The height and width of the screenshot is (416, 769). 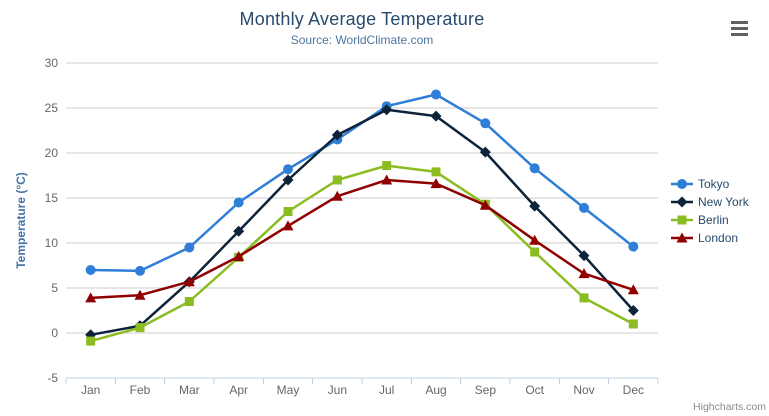 I want to click on legend-item-berlin: Berlin, so click(x=710, y=220).